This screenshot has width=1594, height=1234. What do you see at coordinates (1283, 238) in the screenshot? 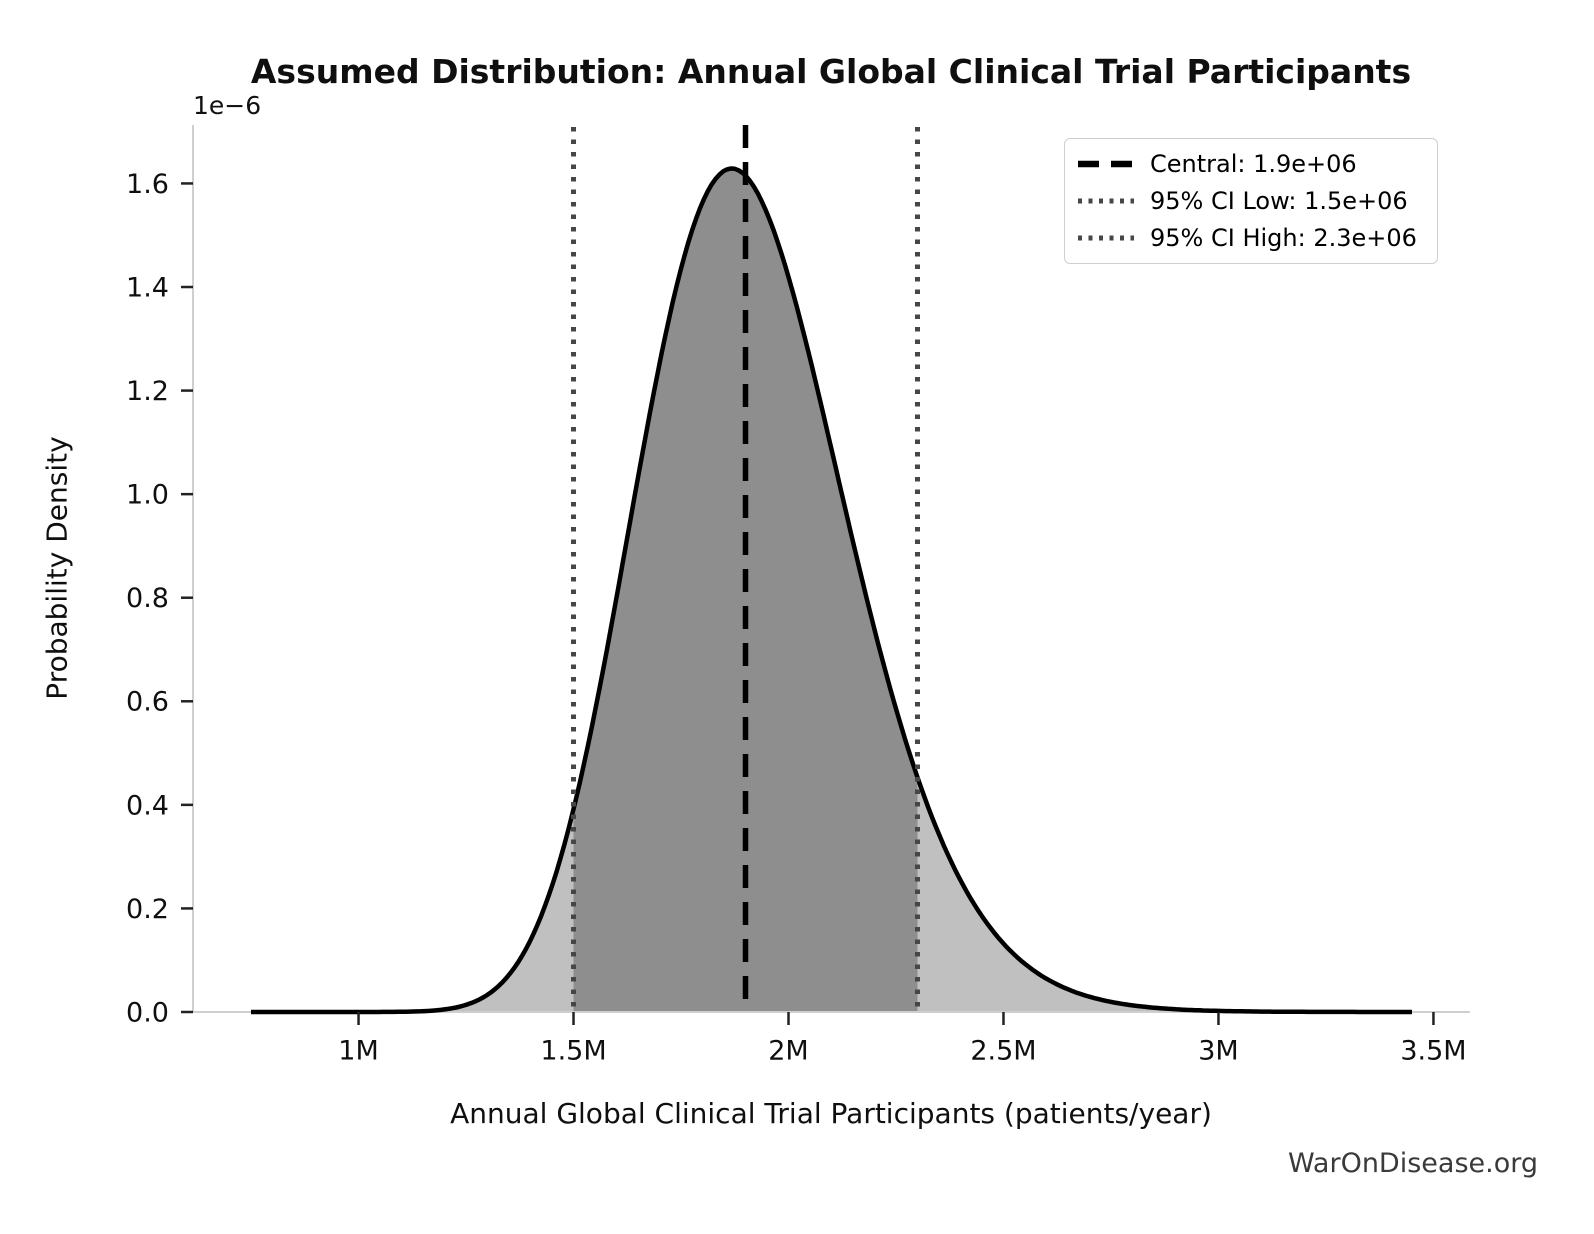
I see `legend-label-ci-high: 95% CI High: 2.3e+06` at bounding box center [1283, 238].